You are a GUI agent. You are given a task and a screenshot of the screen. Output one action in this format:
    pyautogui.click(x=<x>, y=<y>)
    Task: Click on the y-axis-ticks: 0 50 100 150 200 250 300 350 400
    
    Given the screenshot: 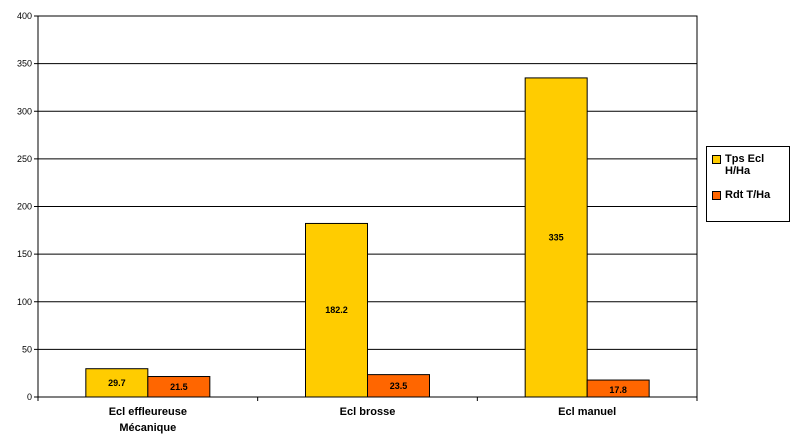 What is the action you would take?
    pyautogui.click(x=27, y=206)
    